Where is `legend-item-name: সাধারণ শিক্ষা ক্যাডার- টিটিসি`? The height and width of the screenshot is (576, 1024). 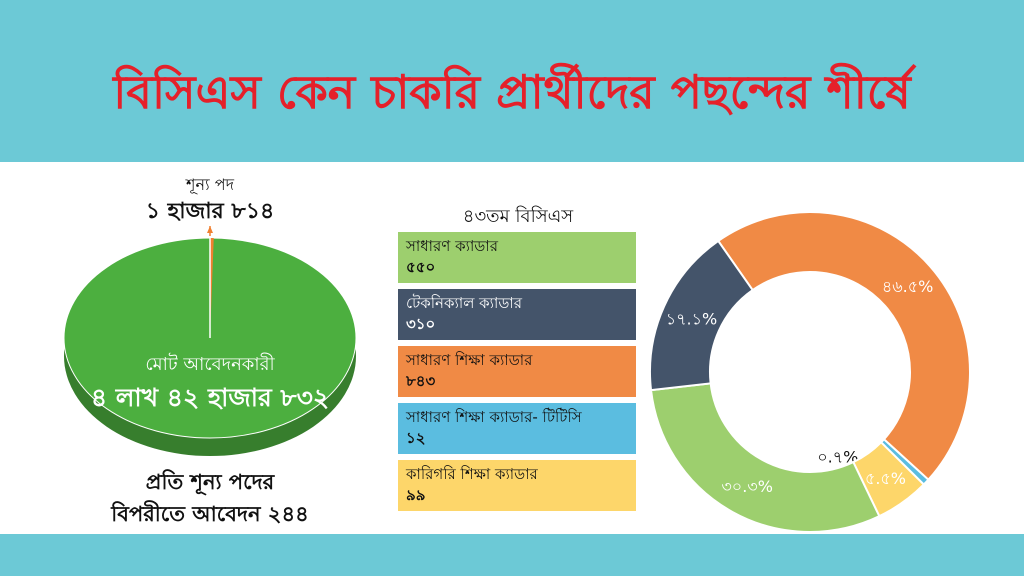 legend-item-name: সাধারণ শিক্ষা ক্যাডার- টিটিসি is located at coordinates (494, 417).